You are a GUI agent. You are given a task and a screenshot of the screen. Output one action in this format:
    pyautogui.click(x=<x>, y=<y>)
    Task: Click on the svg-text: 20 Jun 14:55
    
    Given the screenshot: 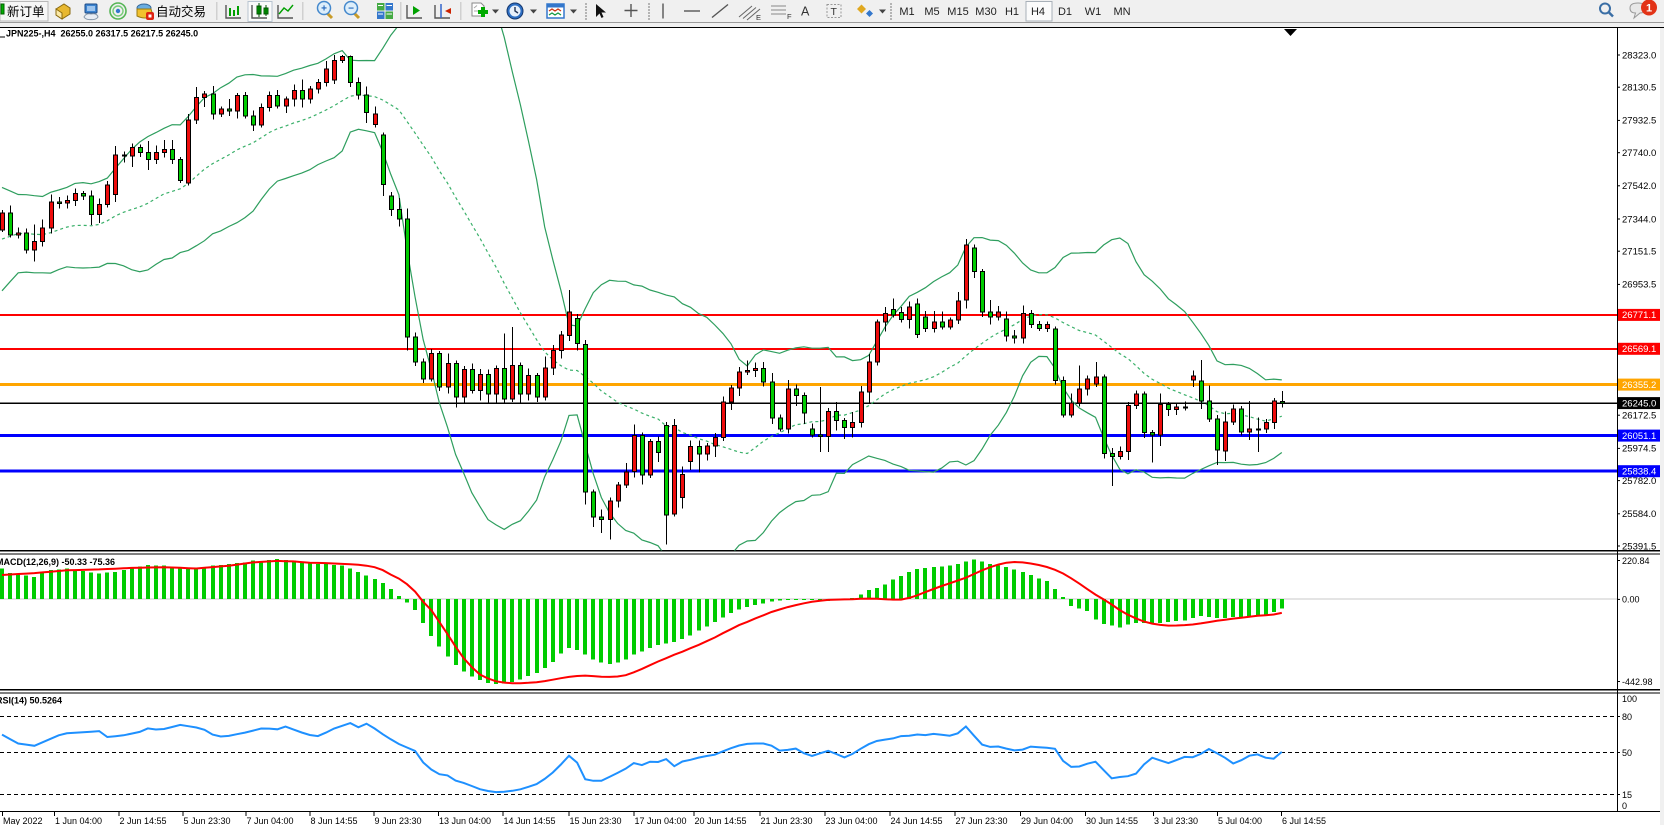 What is the action you would take?
    pyautogui.click(x=721, y=820)
    